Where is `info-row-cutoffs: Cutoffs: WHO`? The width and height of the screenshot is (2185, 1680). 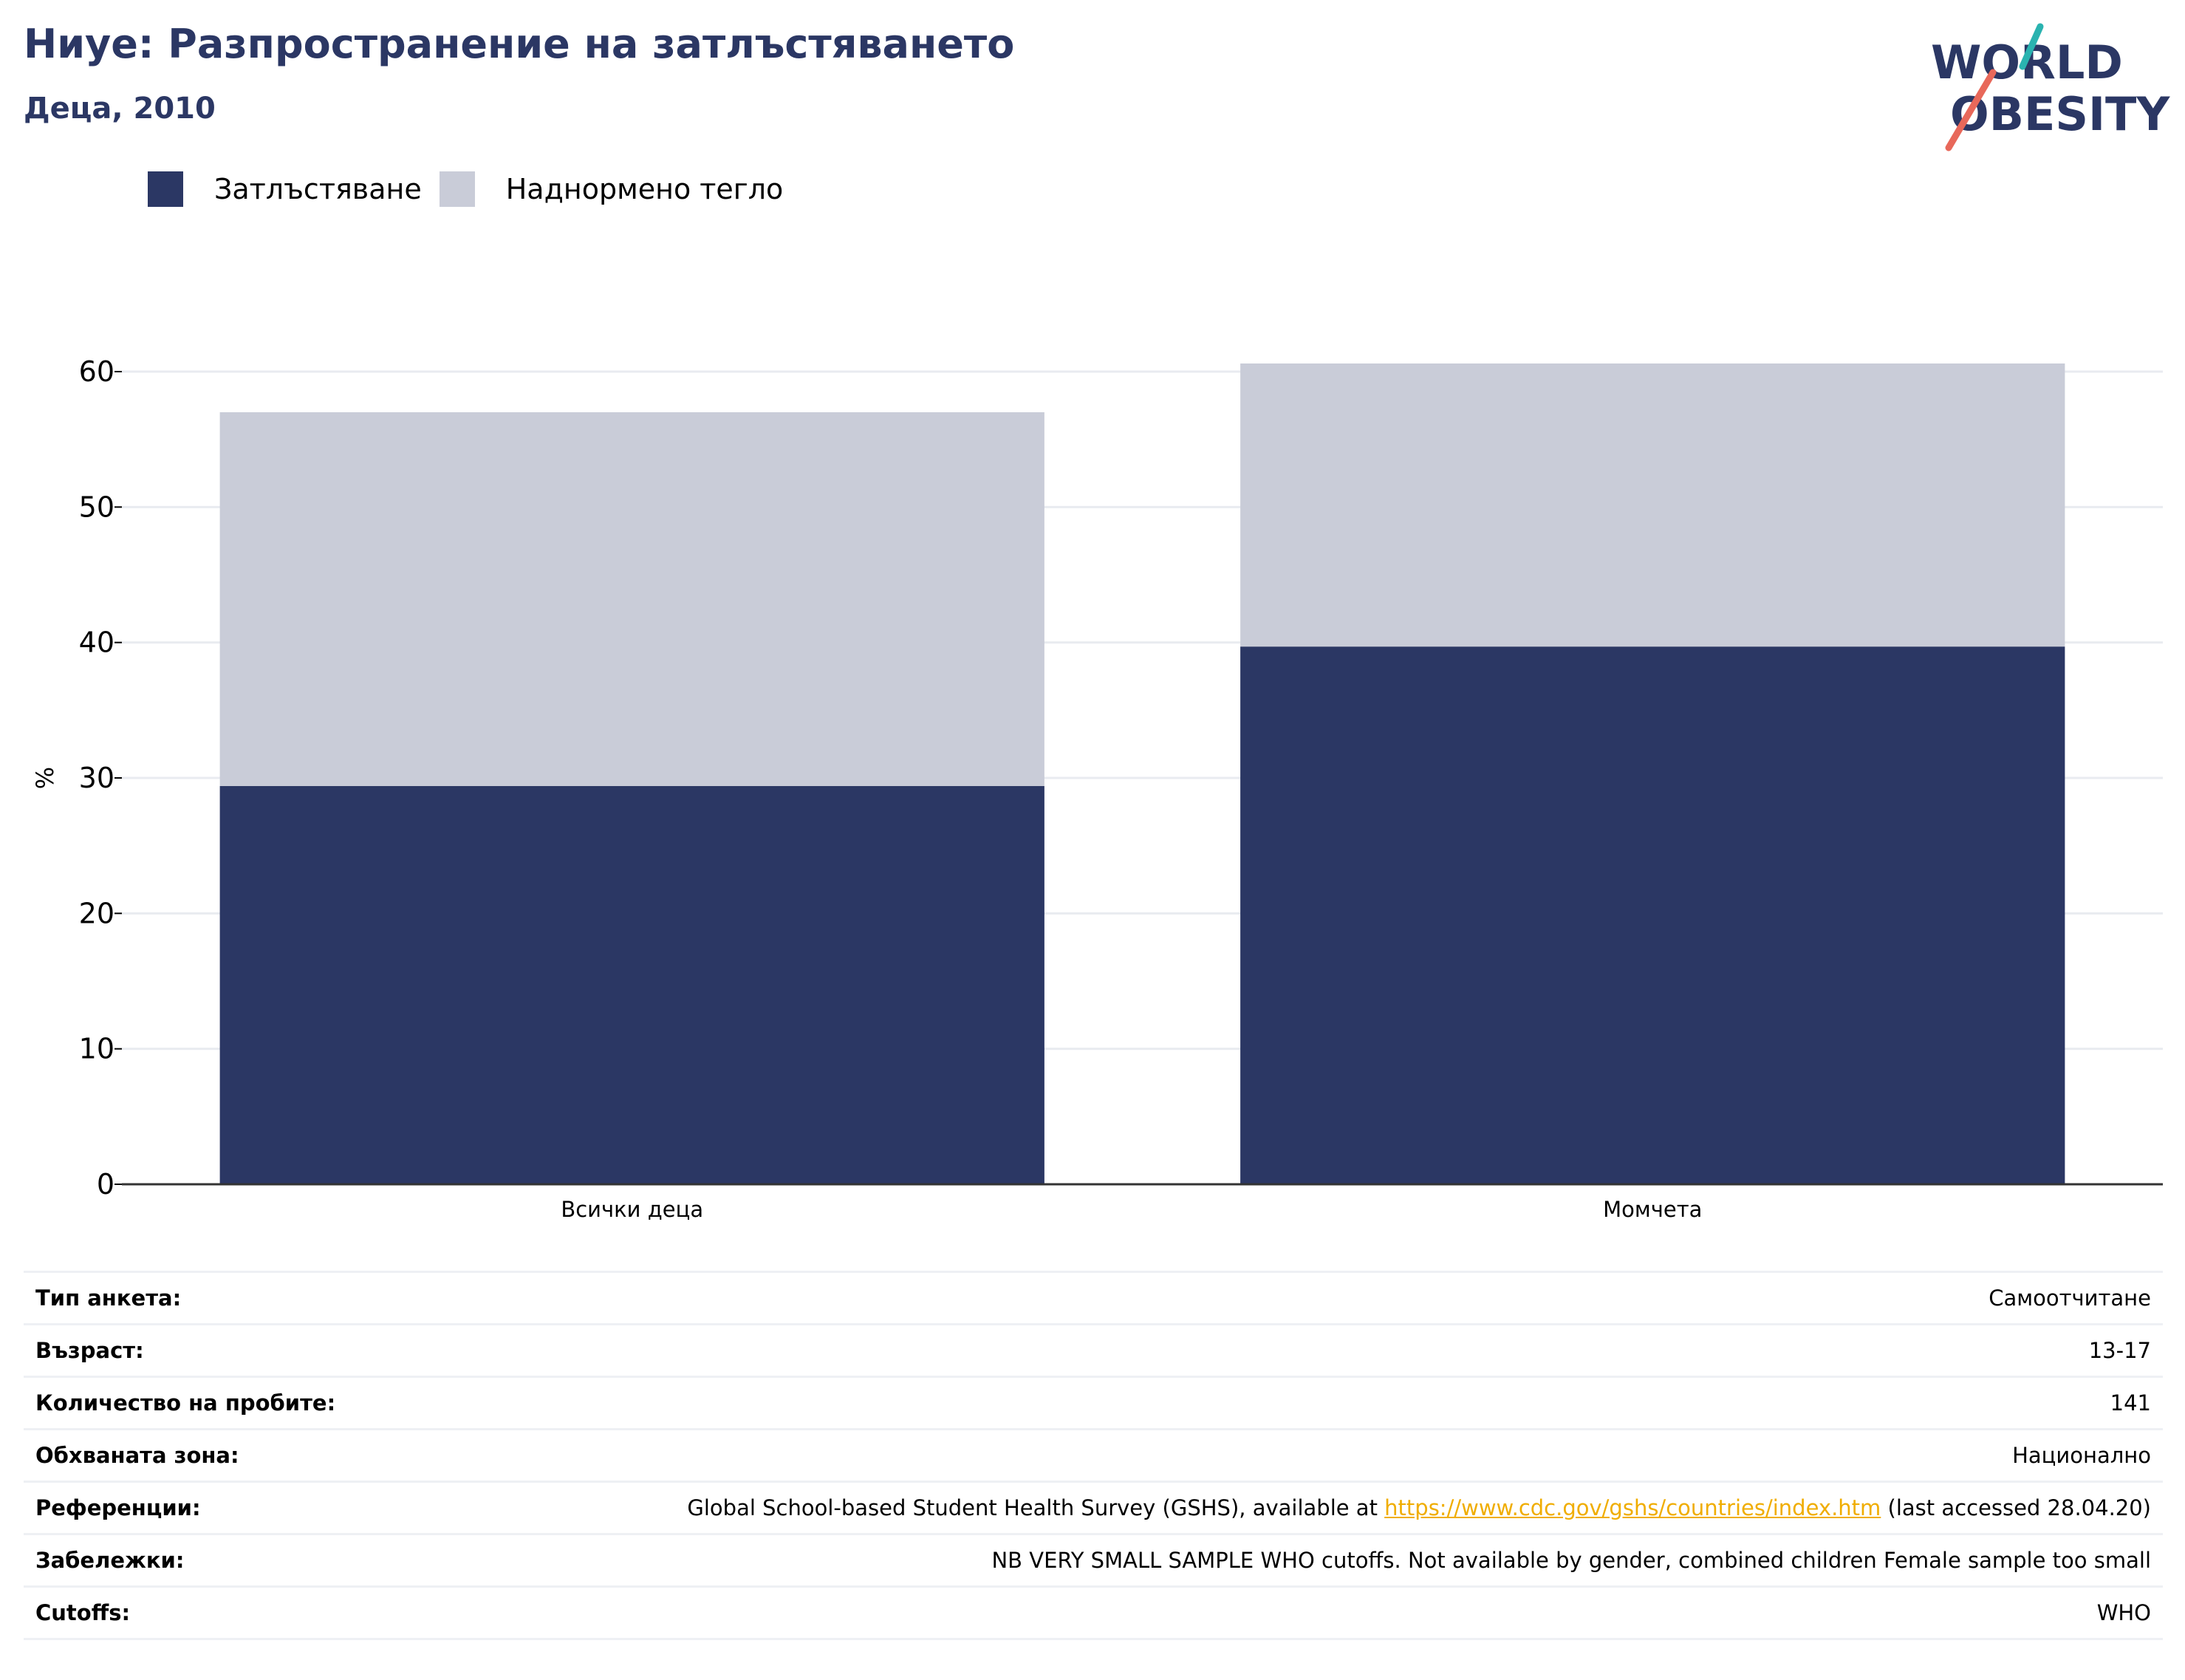
info-row-cutoffs: Cutoffs: WHO is located at coordinates (1093, 1613).